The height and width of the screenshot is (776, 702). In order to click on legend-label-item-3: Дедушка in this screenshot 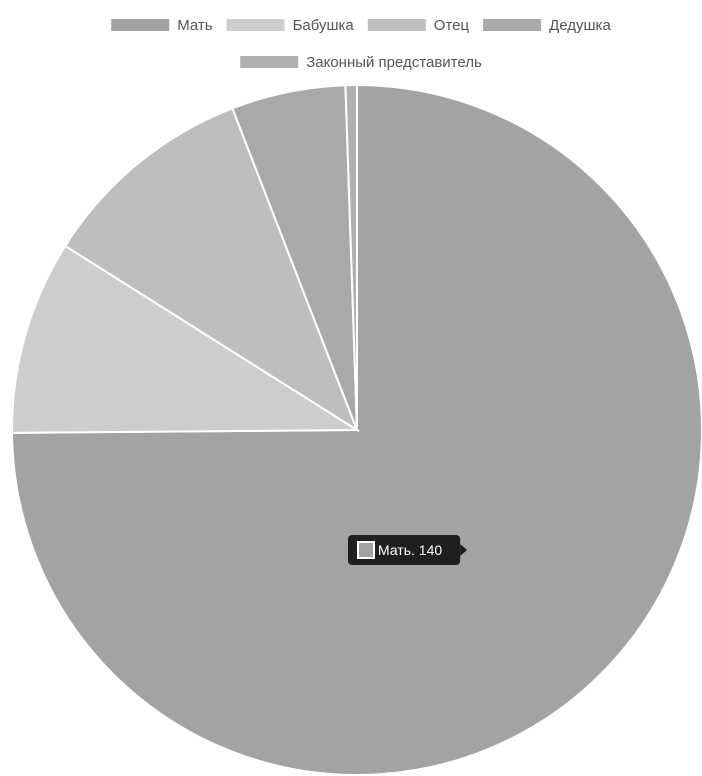, I will do `click(580, 25)`.